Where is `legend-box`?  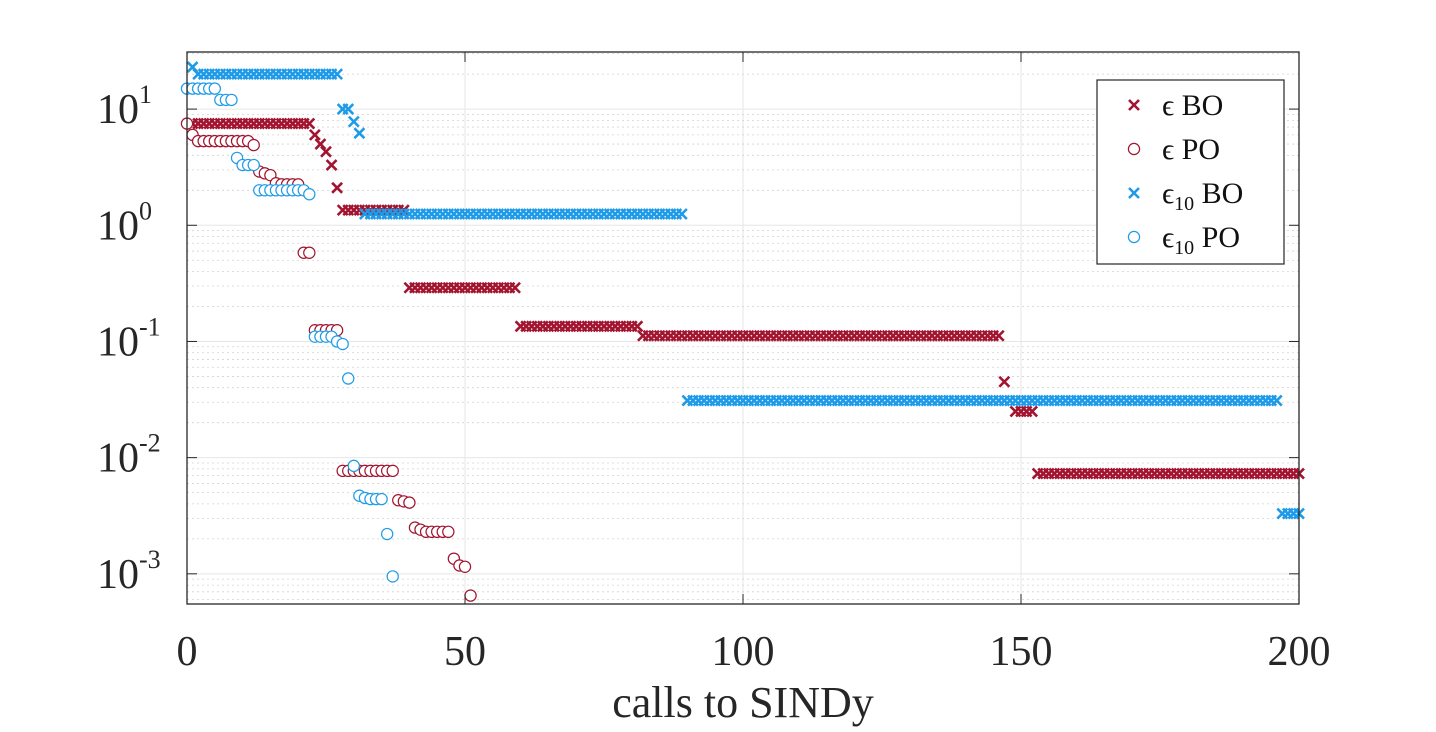
legend-box is located at coordinates (1190, 172).